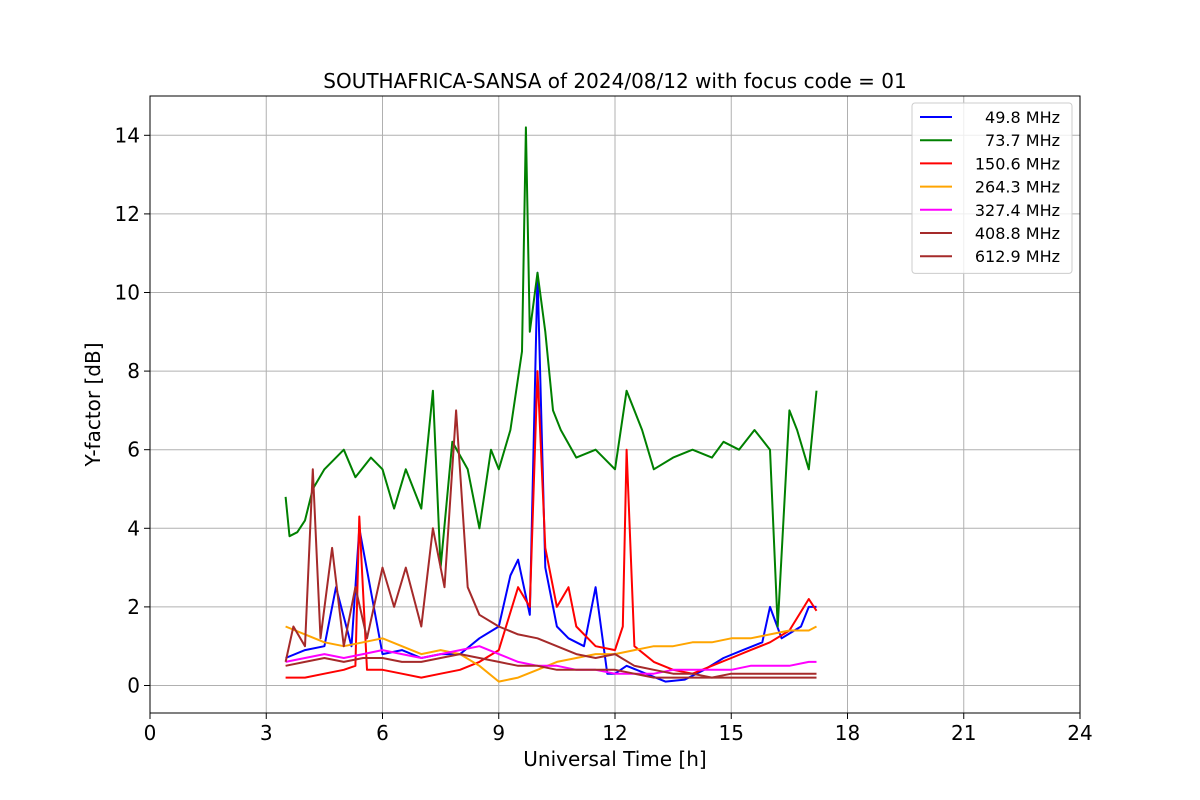 Image resolution: width=1200 pixels, height=800 pixels. Describe the element at coordinates (1079, 733) in the screenshot. I see `x-tick-label: 24` at that location.